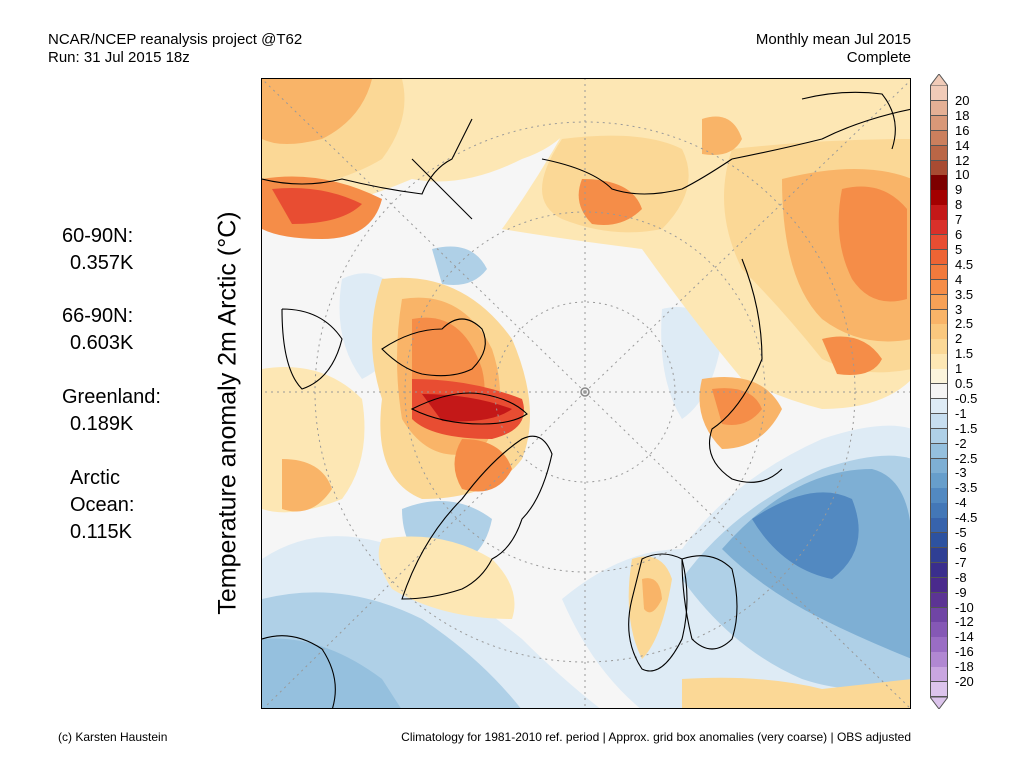  What do you see at coordinates (961, 473) in the screenshot?
I see `colorbar-tick-label: -3` at bounding box center [961, 473].